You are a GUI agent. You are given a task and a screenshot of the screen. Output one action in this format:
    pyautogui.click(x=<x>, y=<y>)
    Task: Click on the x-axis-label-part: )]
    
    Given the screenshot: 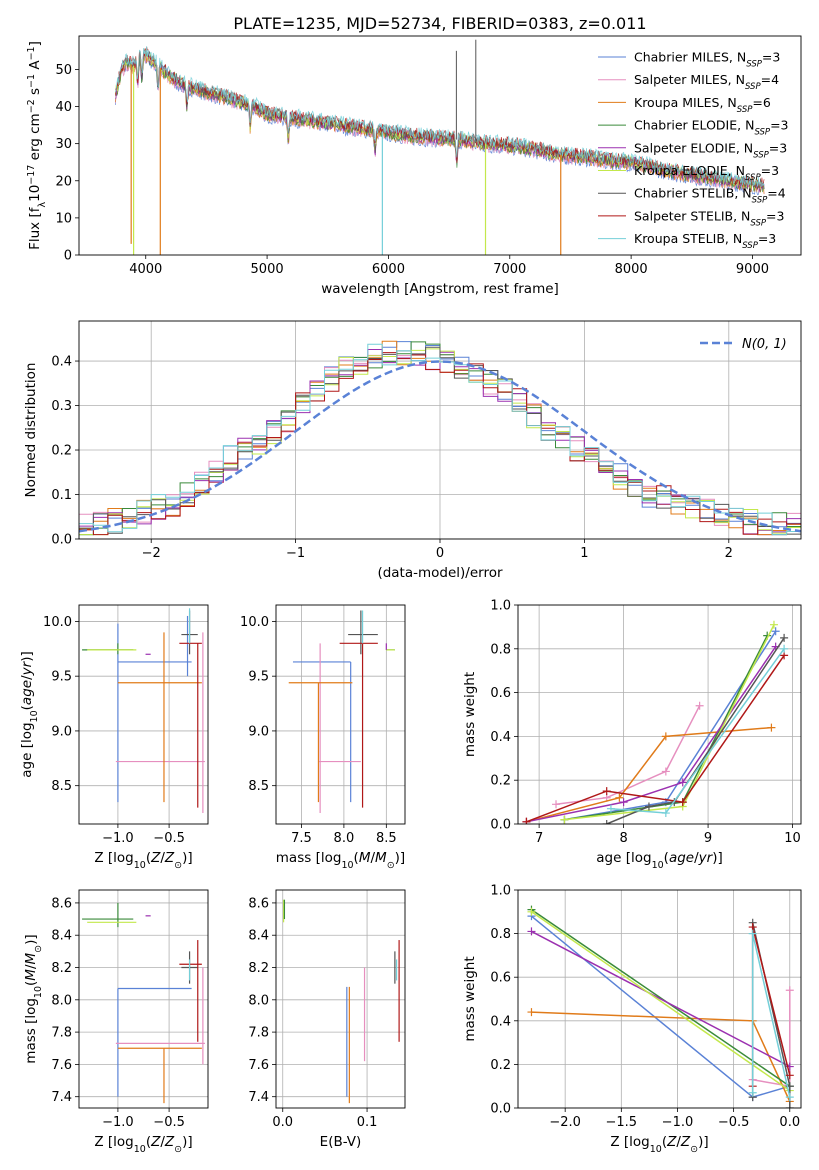 What is the action you would take?
    pyautogui.click(x=187, y=858)
    